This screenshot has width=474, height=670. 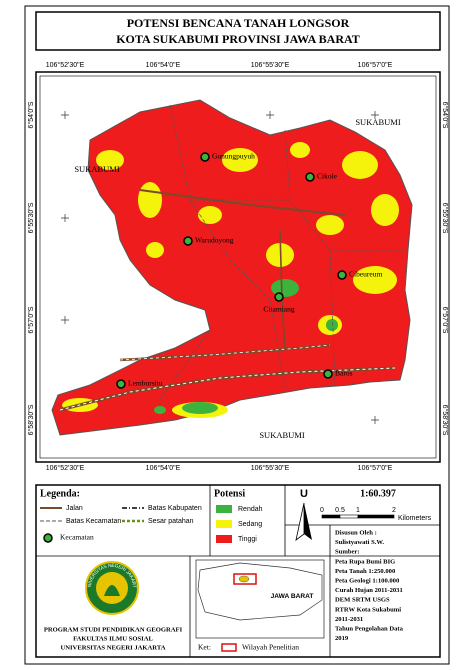 I want to click on north-label: U, so click(x=304, y=494).